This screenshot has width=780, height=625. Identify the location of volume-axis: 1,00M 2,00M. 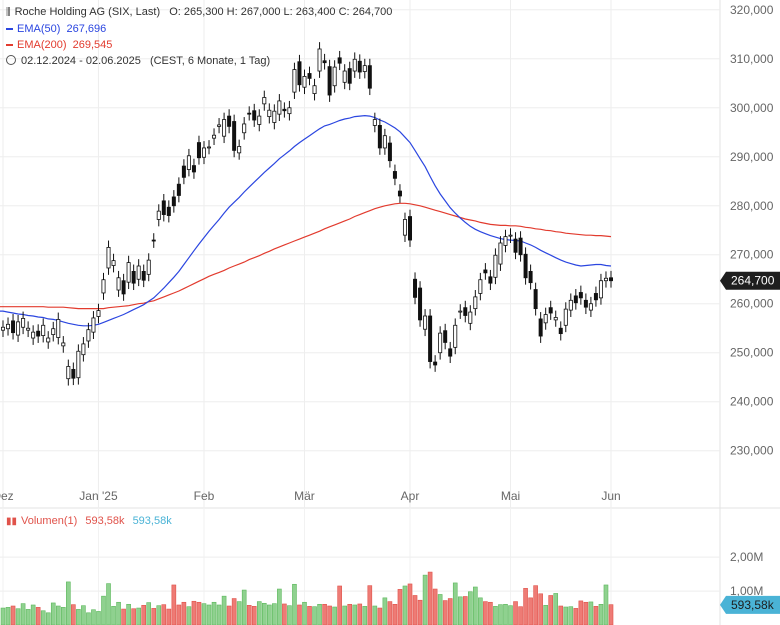
(746, 574).